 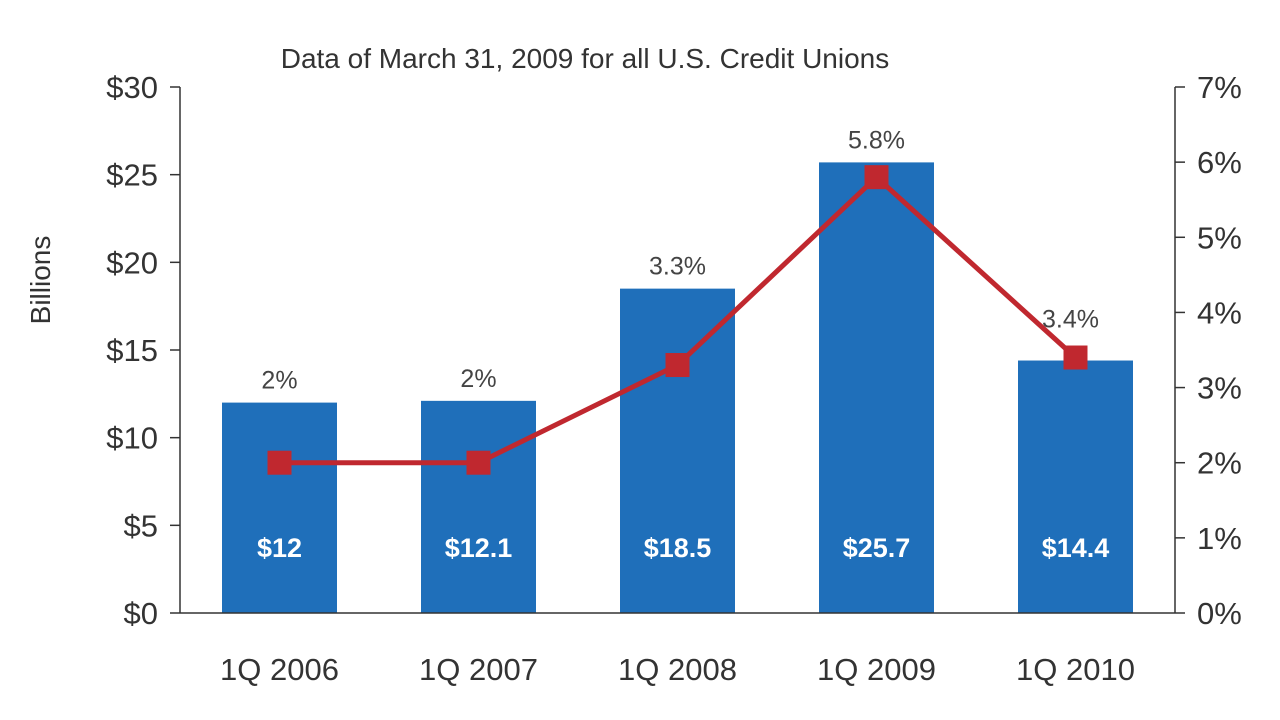 What do you see at coordinates (132, 350) in the screenshot?
I see `left-tick-label-3: $15` at bounding box center [132, 350].